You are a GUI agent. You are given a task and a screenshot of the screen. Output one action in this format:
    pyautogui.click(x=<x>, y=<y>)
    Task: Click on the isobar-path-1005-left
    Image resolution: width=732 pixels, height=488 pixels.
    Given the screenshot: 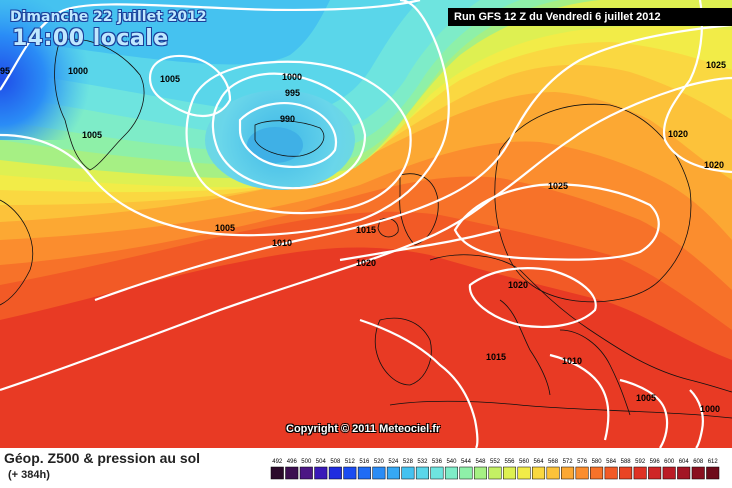 What is the action you would take?
    pyautogui.click(x=190, y=86)
    